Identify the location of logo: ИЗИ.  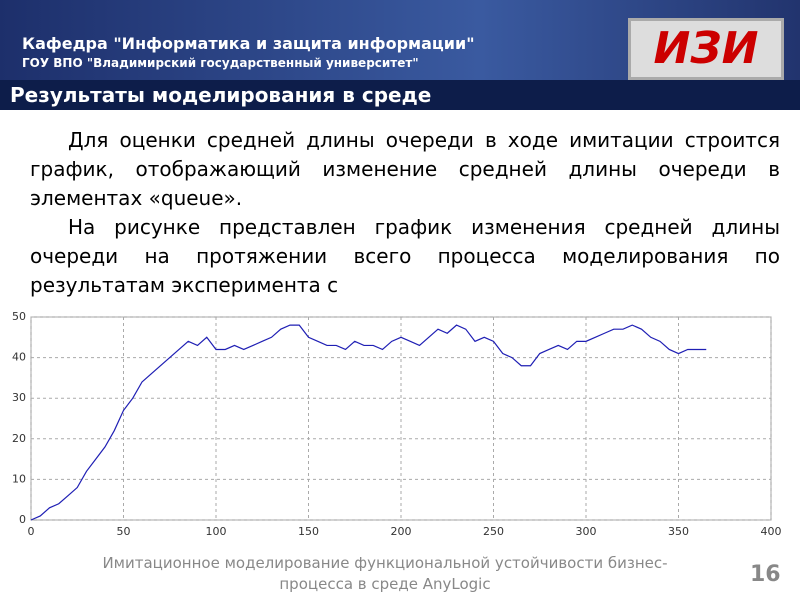
(706, 49).